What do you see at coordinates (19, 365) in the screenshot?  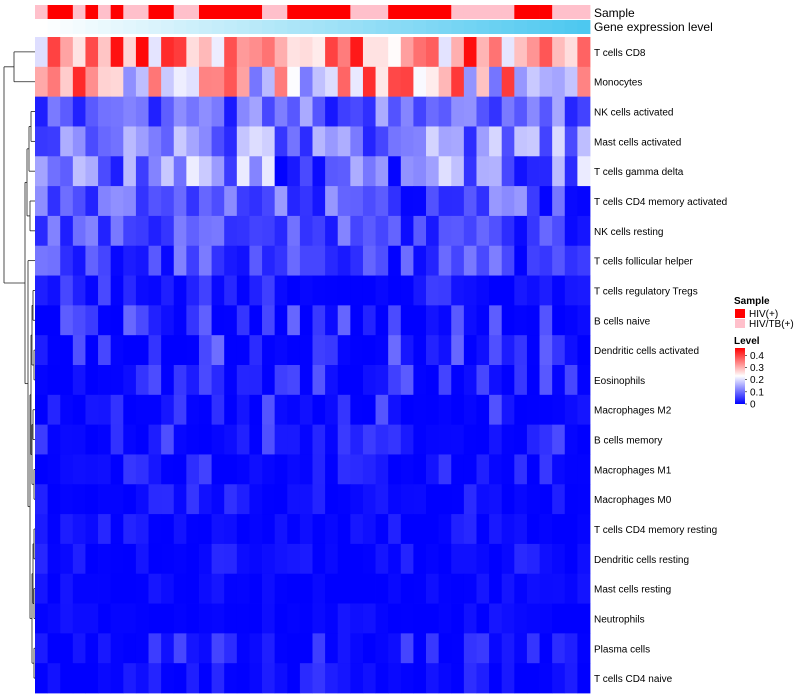 I see `row-dendrogram` at bounding box center [19, 365].